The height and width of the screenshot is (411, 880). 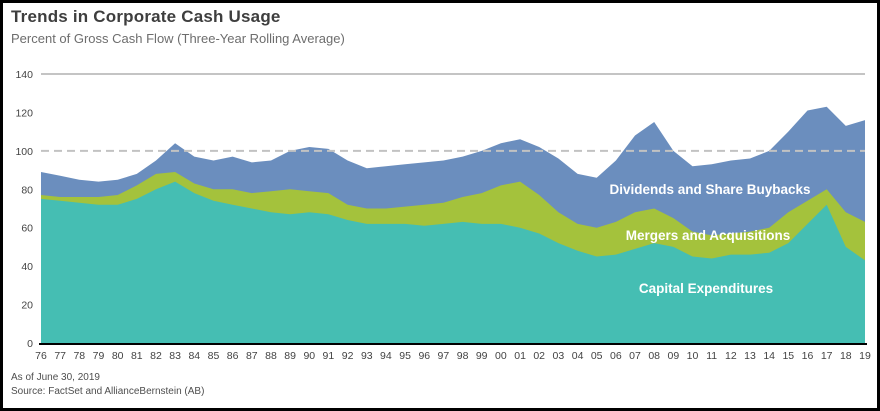 What do you see at coordinates (348, 356) in the screenshot?
I see `x-axis-tick-label: 92` at bounding box center [348, 356].